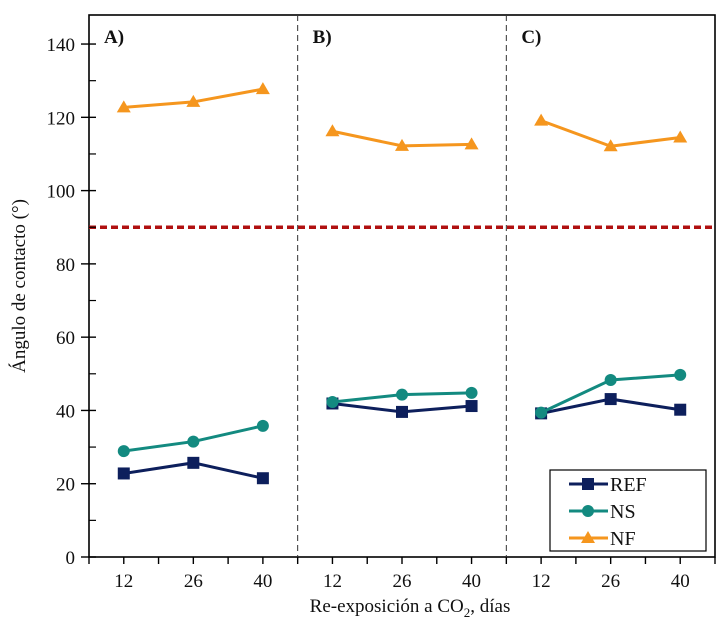  Describe the element at coordinates (71, 558) in the screenshot. I see `y-tick-label: 0` at that location.